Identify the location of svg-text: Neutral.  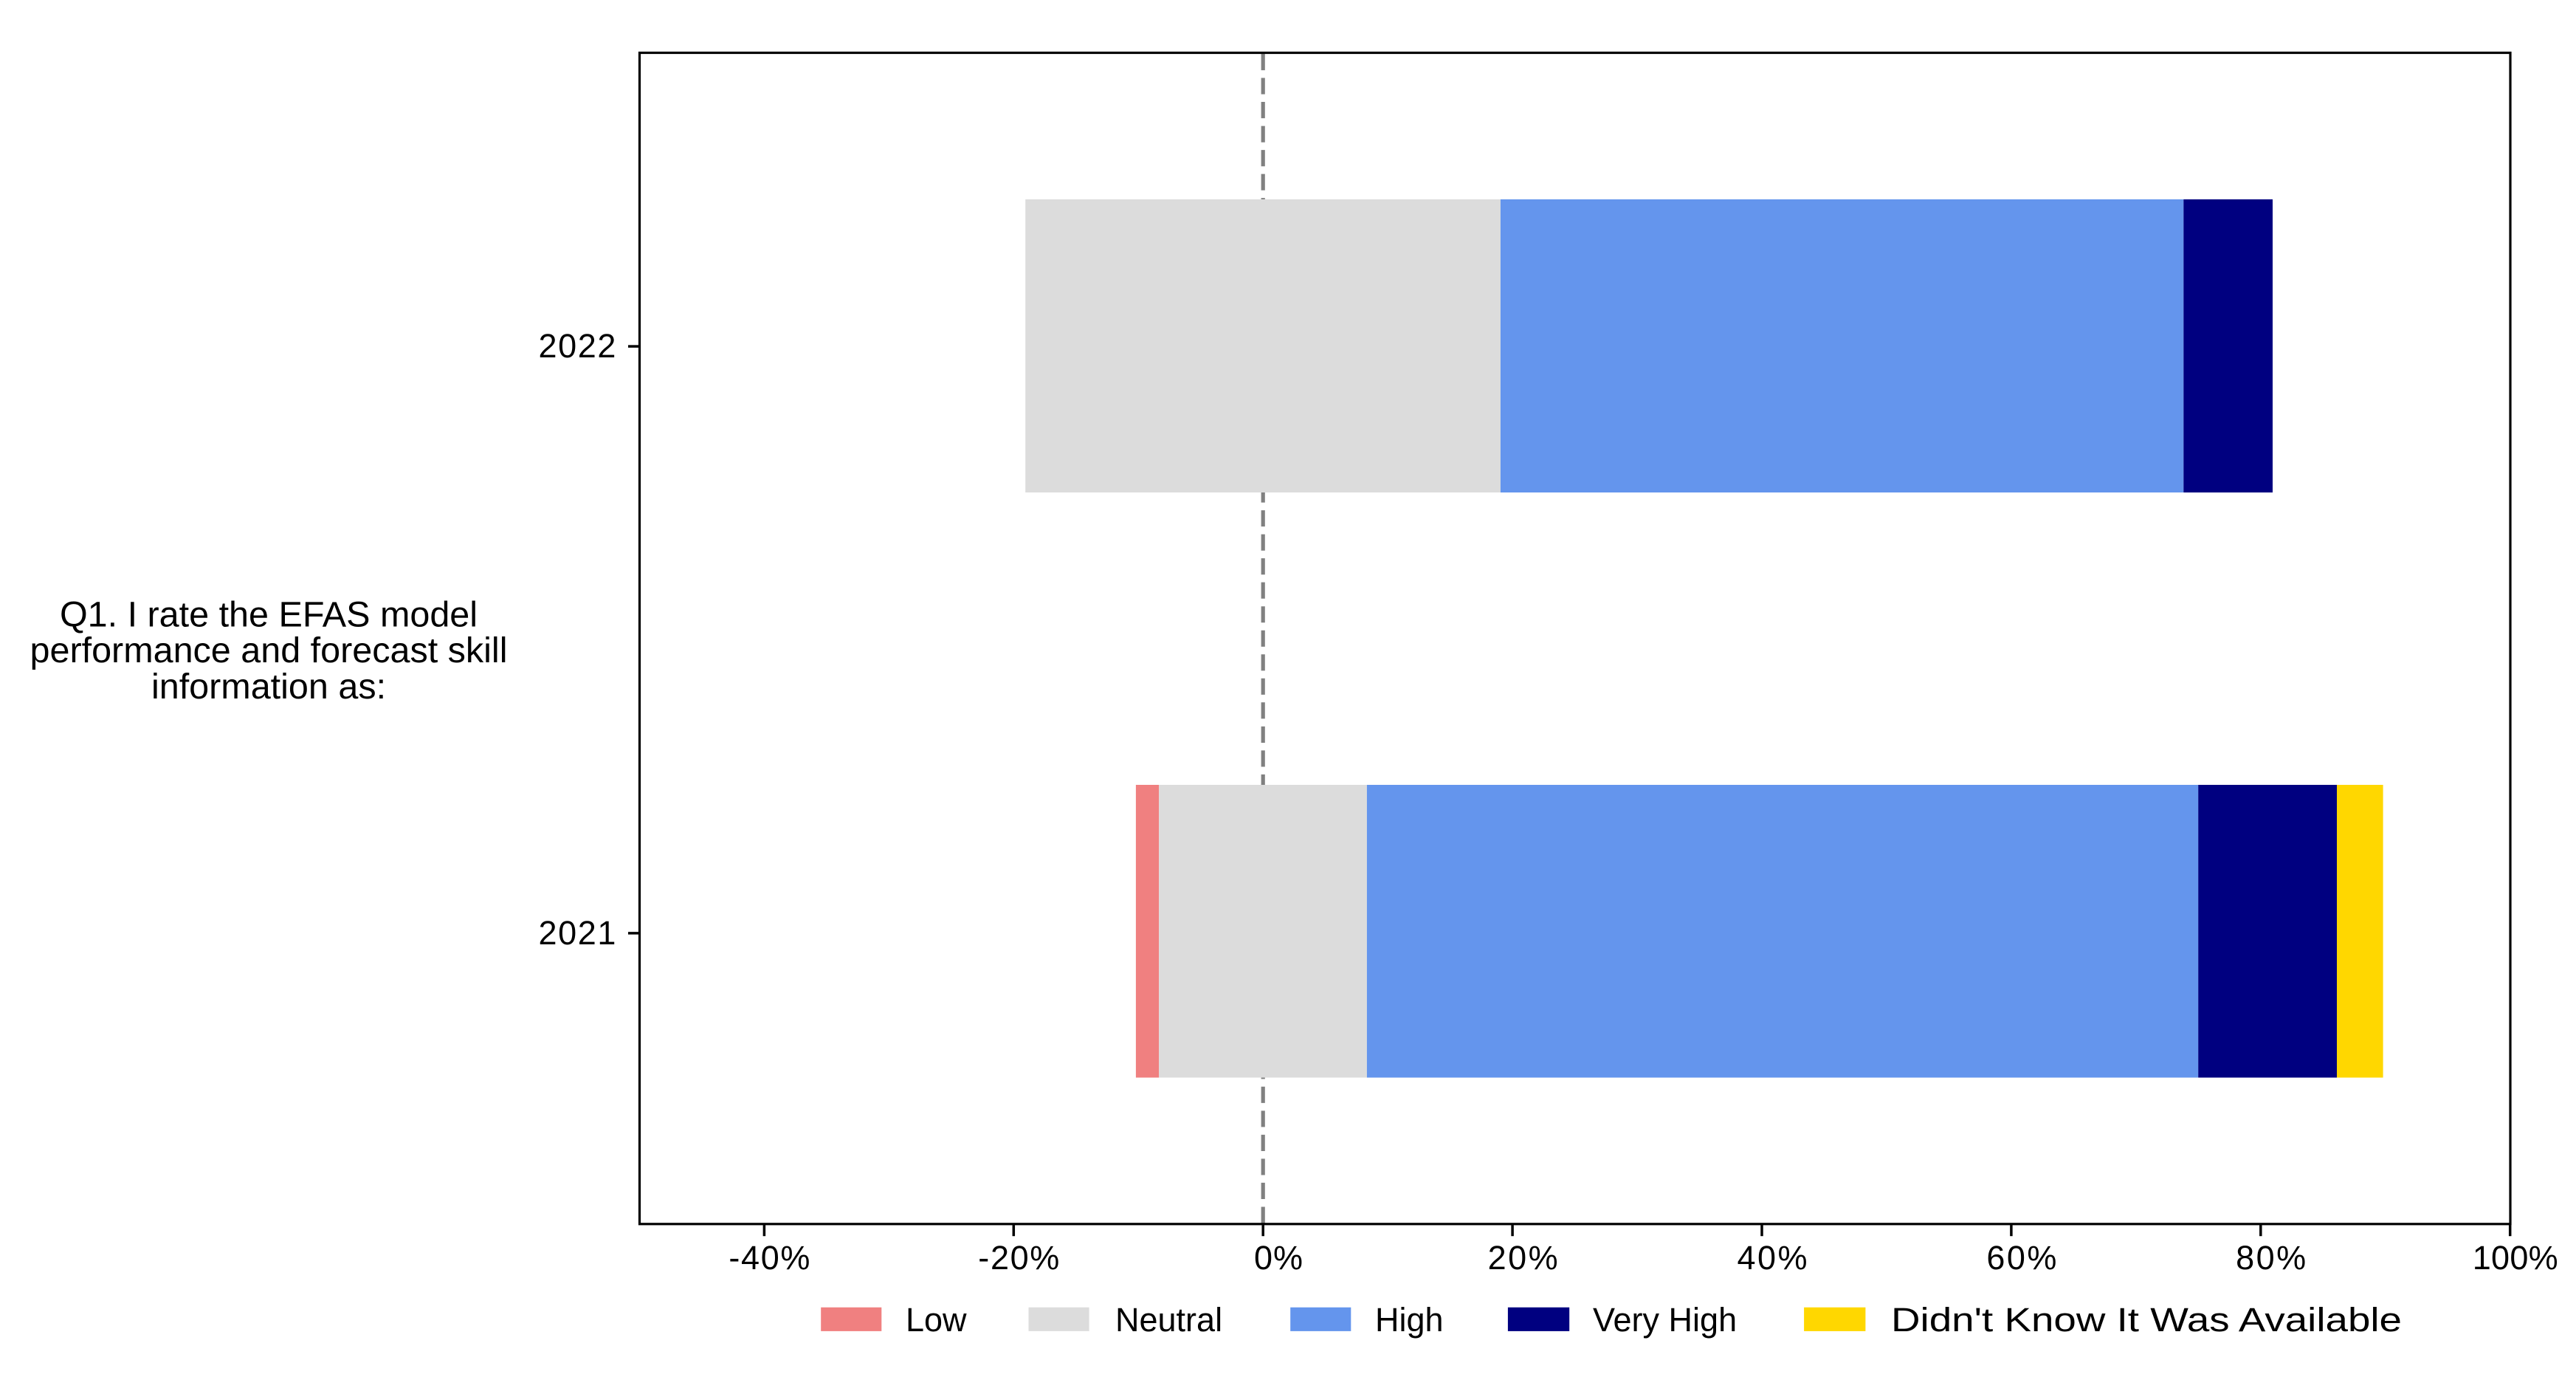
(1169, 1320).